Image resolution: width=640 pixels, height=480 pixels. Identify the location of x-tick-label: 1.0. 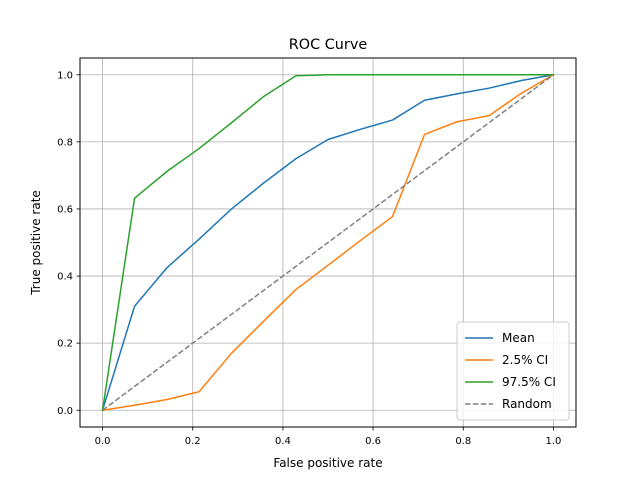
(554, 441).